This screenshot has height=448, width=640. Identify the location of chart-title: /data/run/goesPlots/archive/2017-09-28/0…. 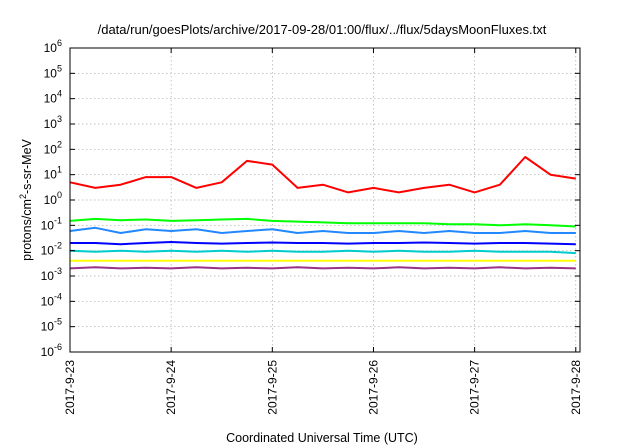
(322, 29).